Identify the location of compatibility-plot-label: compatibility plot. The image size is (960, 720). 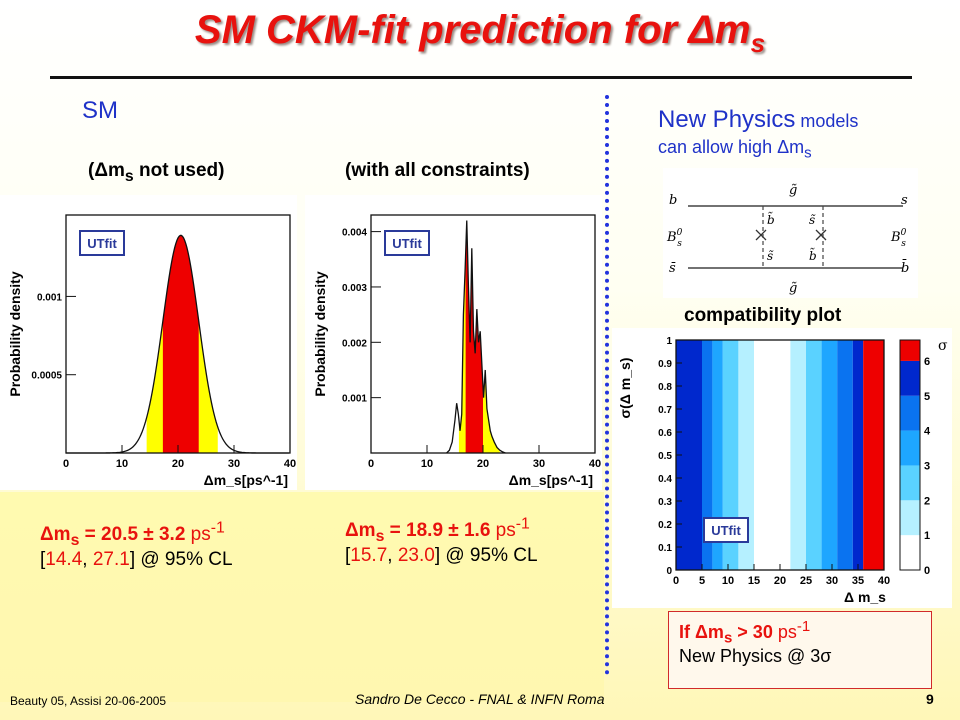
(763, 315).